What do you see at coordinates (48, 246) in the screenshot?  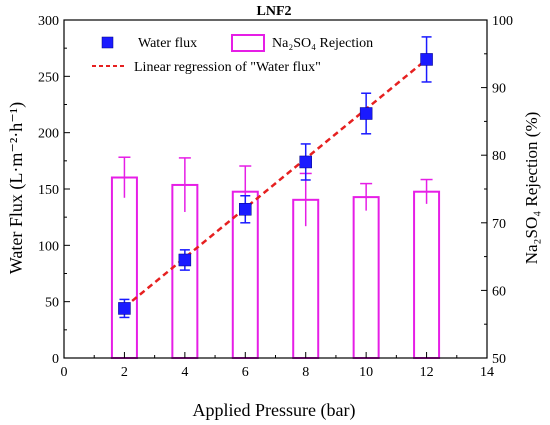 I see `y-left-tick-label: 100` at bounding box center [48, 246].